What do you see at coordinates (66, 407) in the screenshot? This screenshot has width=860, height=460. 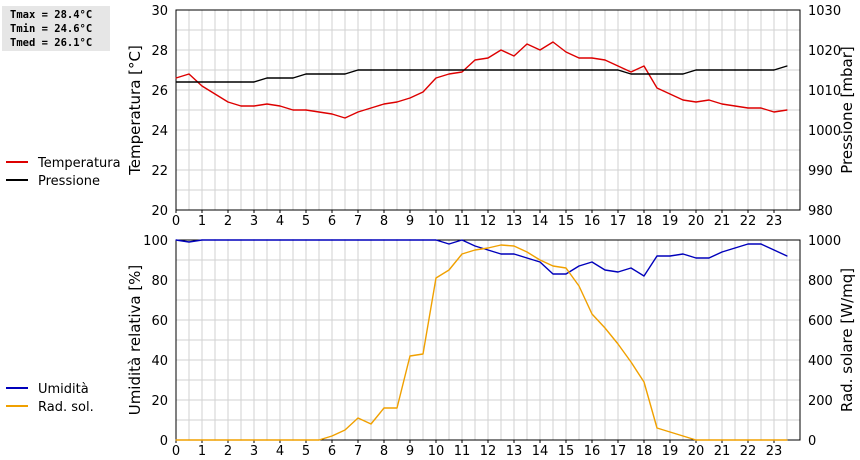 I see `legend-label: Rad. sol.` at bounding box center [66, 407].